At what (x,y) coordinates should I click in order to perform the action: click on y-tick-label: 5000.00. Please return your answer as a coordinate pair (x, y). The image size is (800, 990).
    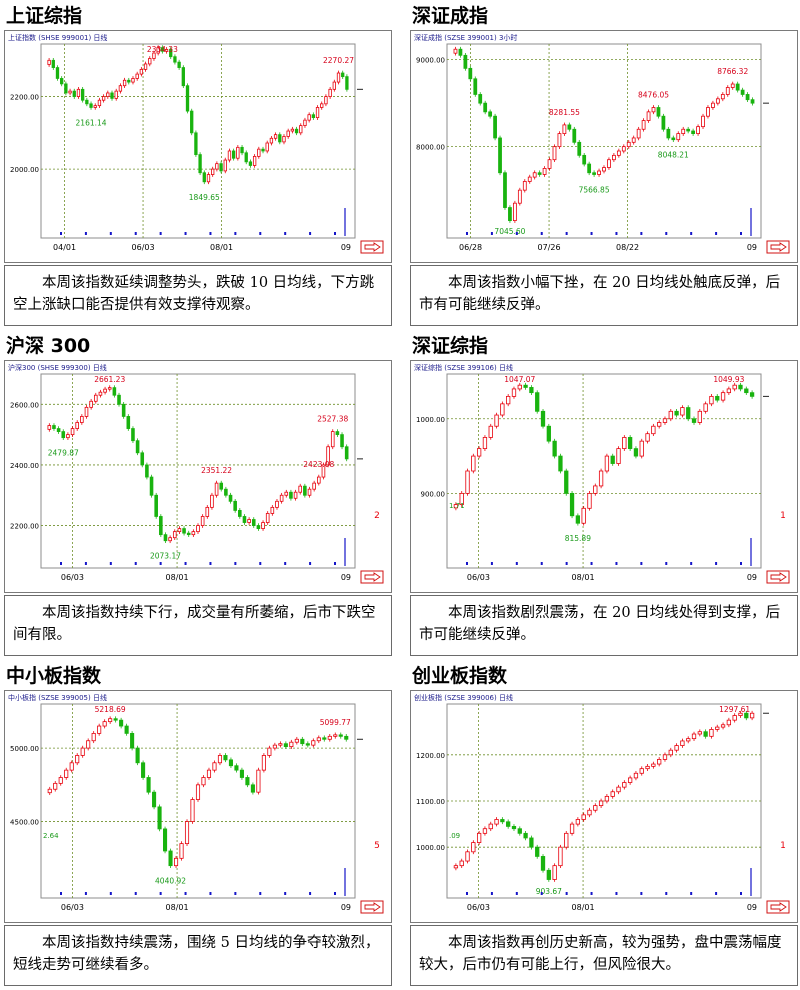
    Looking at the image, I should click on (24, 749).